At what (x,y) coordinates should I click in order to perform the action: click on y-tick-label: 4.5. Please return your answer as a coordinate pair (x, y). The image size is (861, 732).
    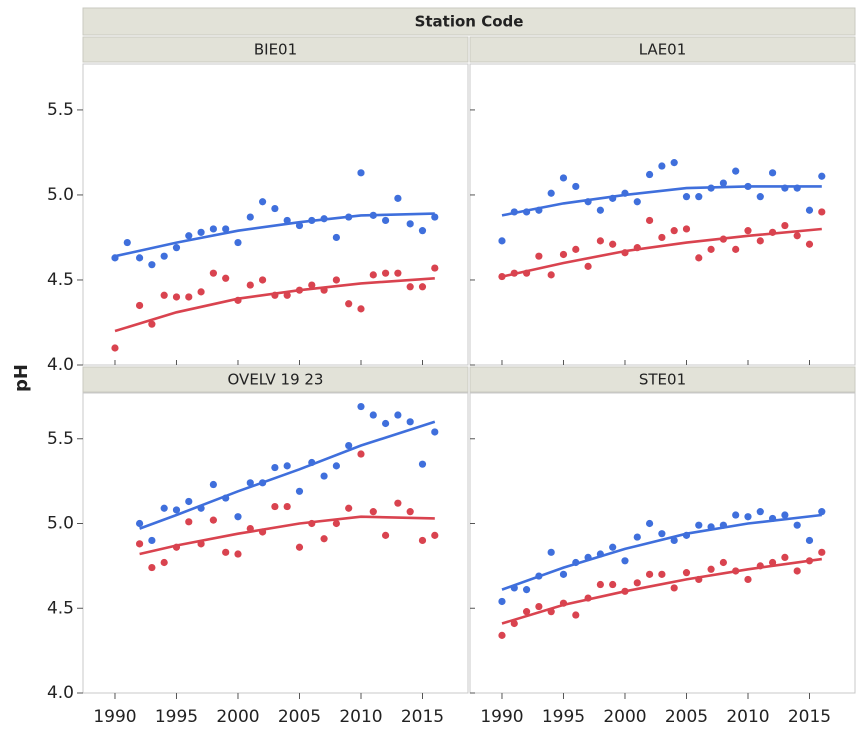
    Looking at the image, I should click on (60, 280).